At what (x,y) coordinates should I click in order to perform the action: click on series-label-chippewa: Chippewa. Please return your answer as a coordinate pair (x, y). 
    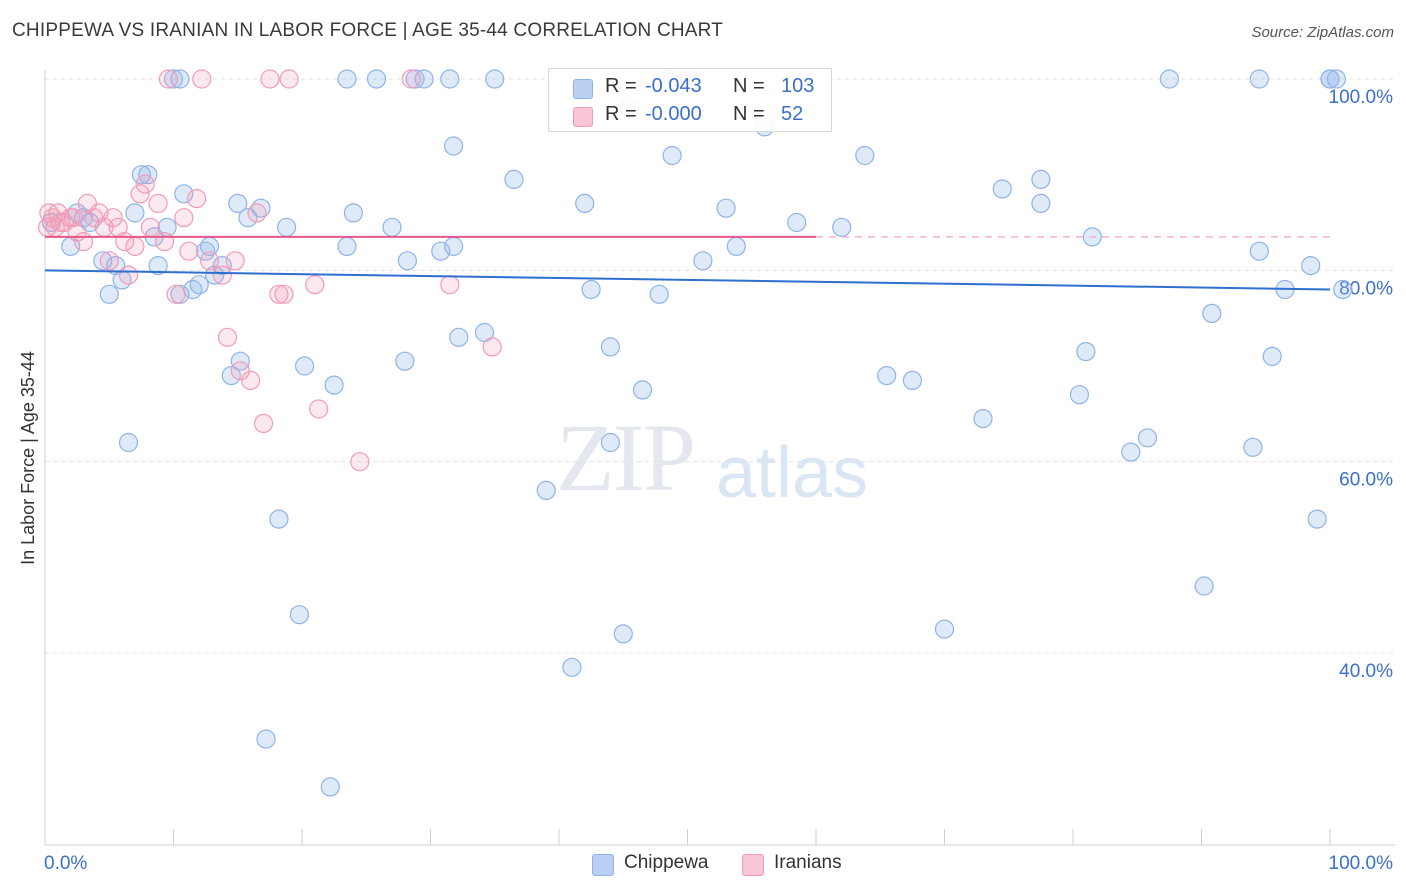
    Looking at the image, I should click on (666, 862).